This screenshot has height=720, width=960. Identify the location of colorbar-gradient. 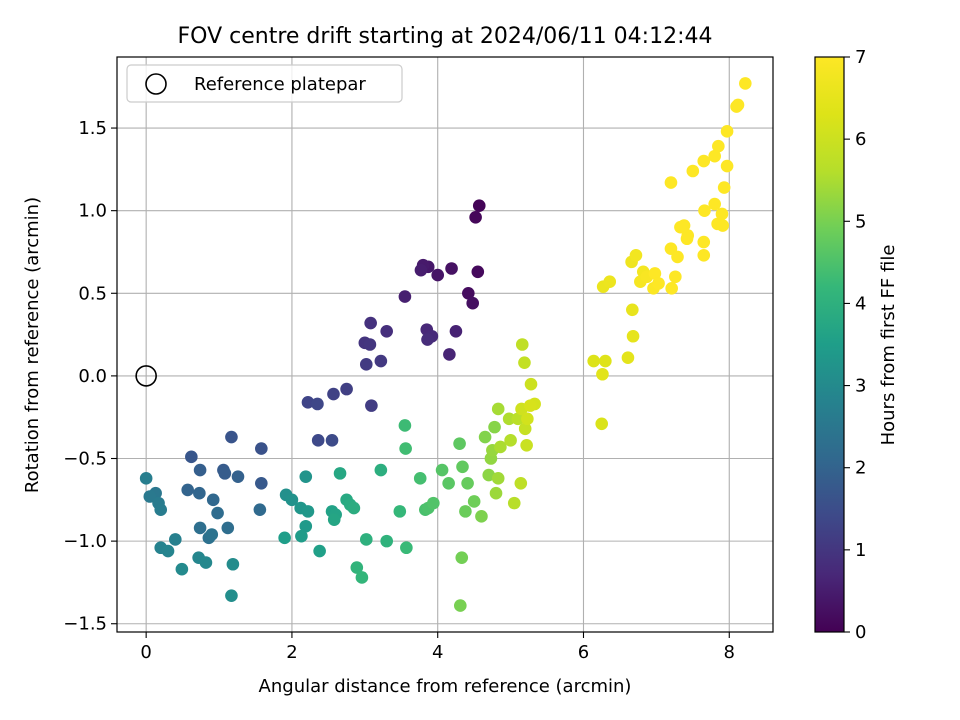
(829, 344).